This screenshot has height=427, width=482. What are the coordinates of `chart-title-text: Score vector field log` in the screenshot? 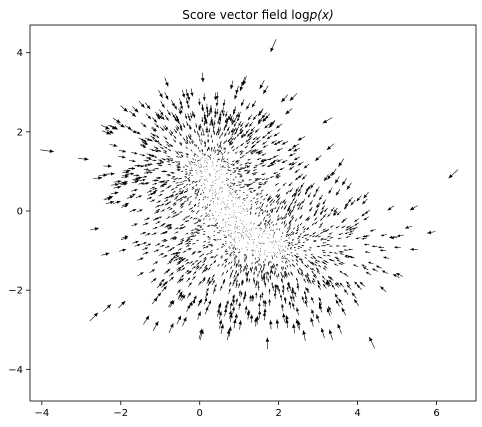 It's located at (245, 15).